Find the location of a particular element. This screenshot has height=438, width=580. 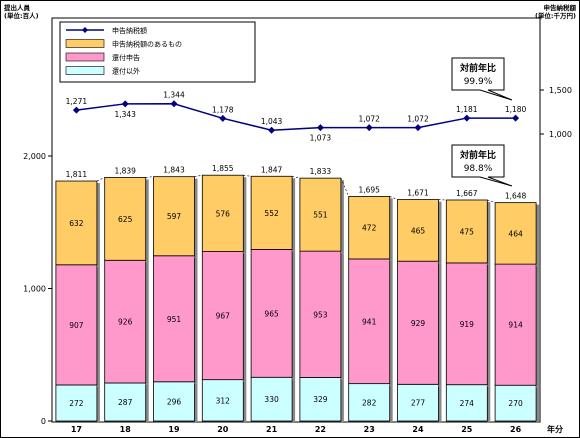

category-label: 26 is located at coordinates (516, 429).